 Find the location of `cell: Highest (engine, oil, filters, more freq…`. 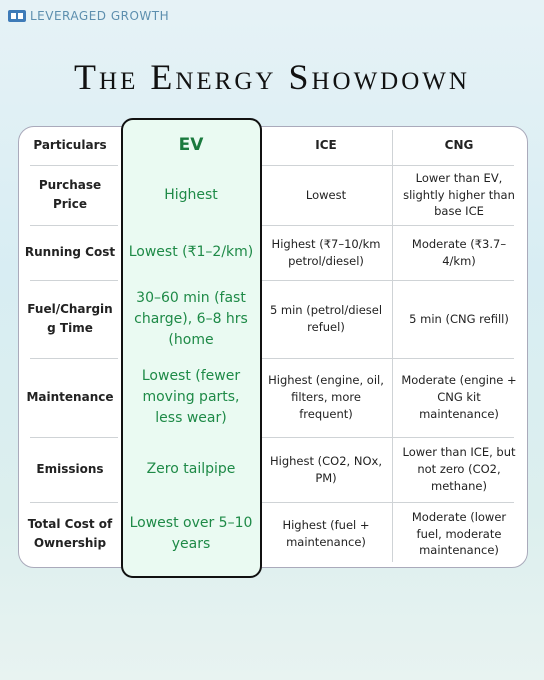

cell: Highest (engine, oil, filters, more freq… is located at coordinates (326, 397).